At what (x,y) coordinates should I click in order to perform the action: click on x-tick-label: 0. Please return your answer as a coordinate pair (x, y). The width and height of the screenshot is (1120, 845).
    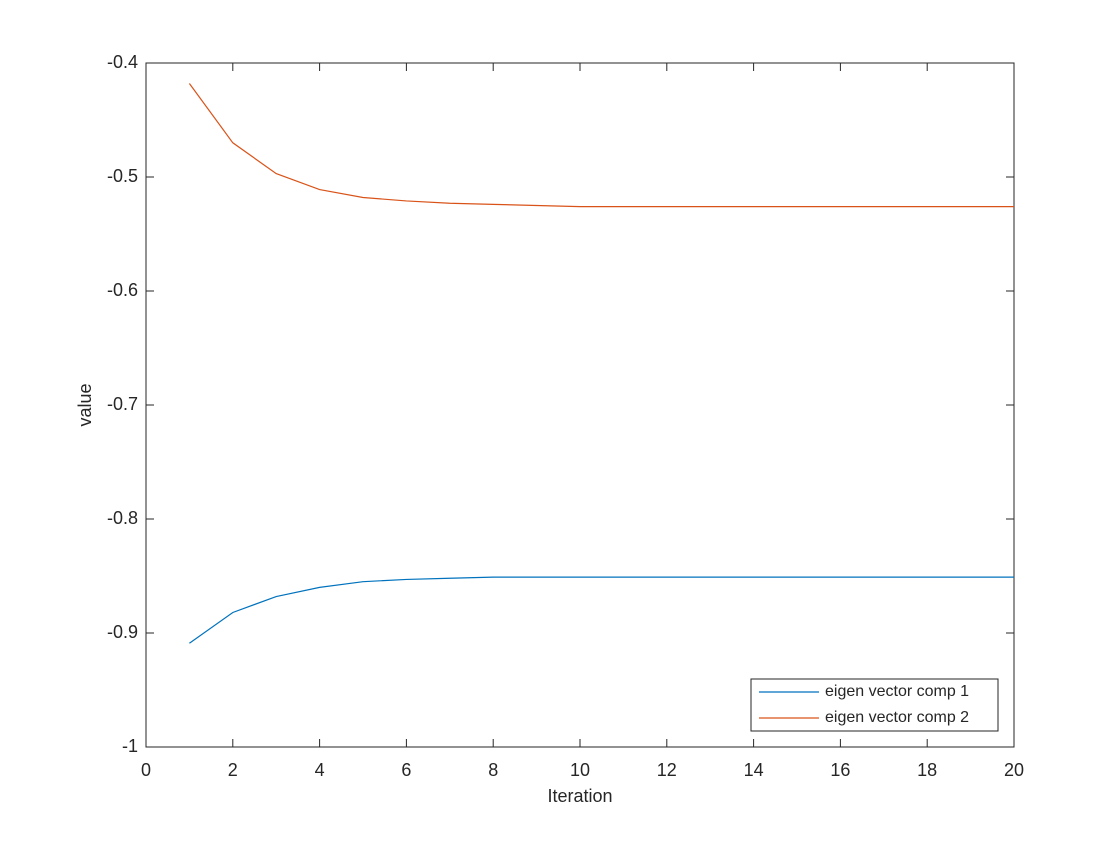
    Looking at the image, I should click on (146, 770).